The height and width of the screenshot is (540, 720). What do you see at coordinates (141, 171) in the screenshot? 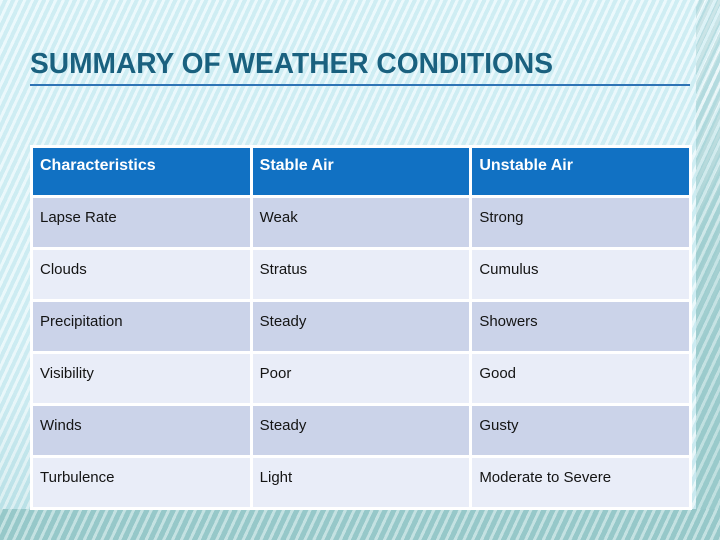
I see `header-cell-characteristics: Characteristics` at bounding box center [141, 171].